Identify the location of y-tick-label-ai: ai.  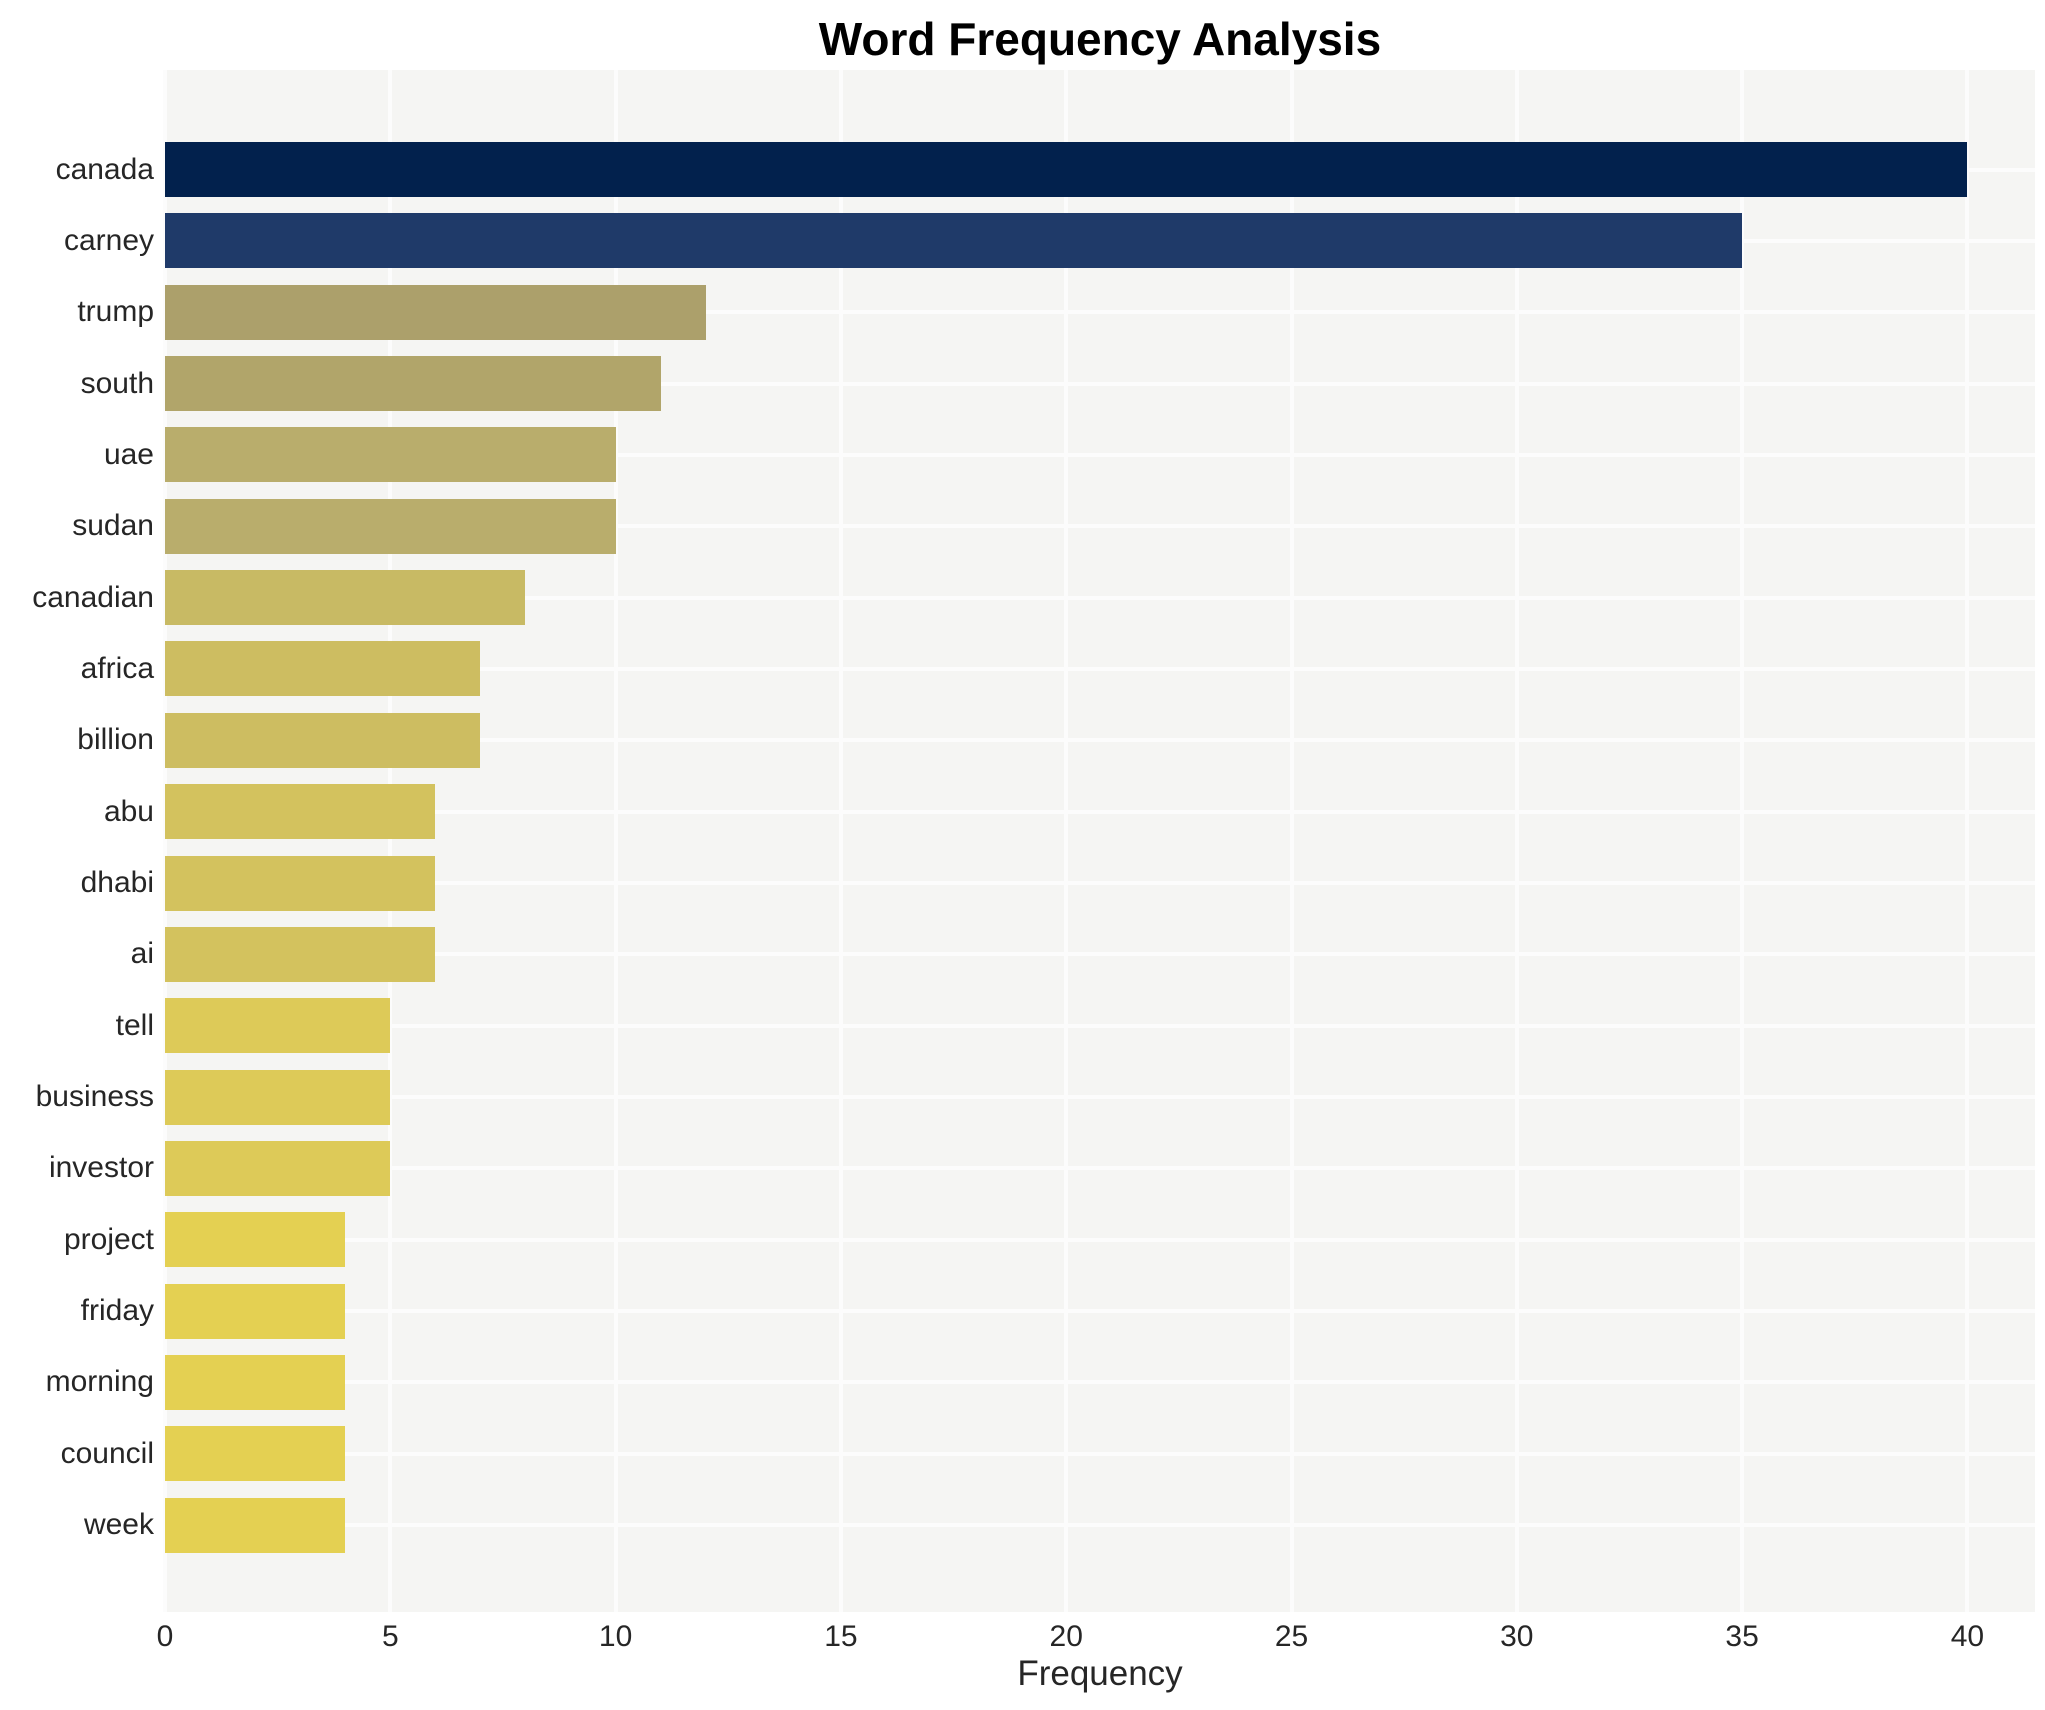
(142, 954).